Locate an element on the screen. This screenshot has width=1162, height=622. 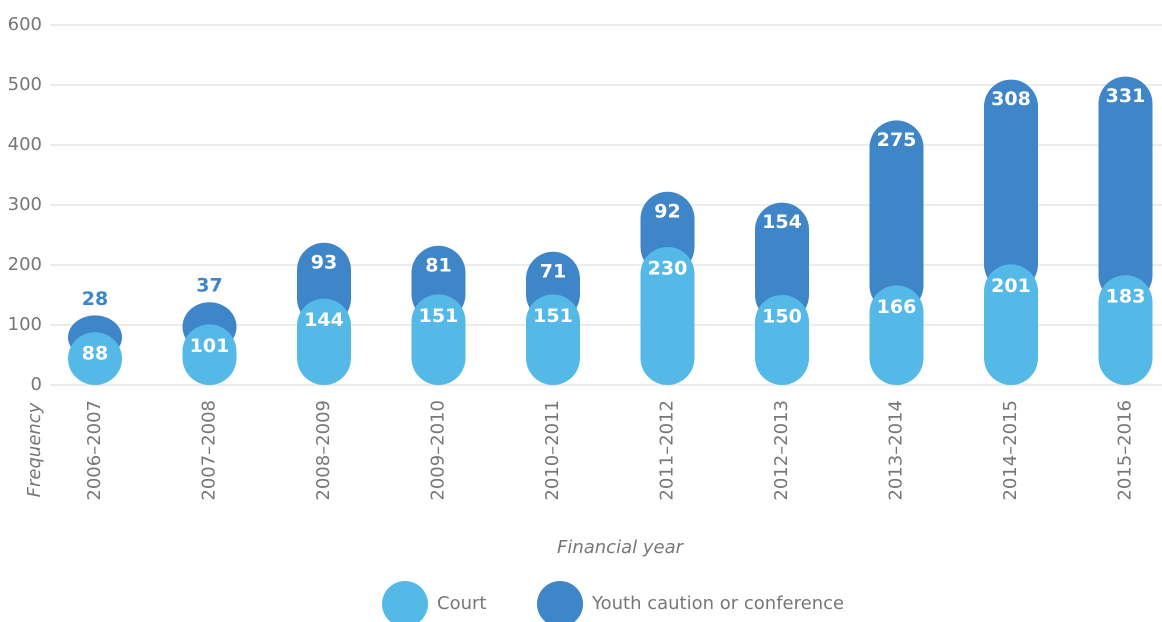
y-tick-label: 300 is located at coordinates (25, 204).